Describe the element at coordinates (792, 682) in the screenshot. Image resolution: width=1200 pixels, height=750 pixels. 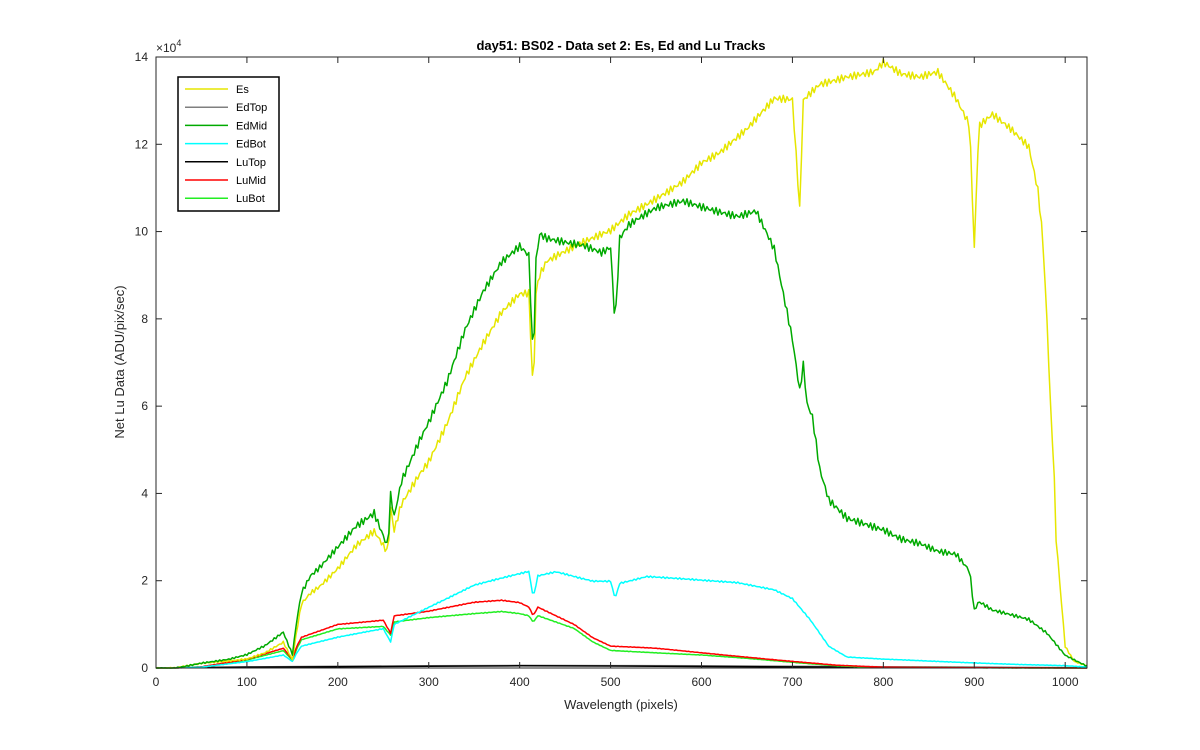
I see `x-tick-label: 700` at that location.